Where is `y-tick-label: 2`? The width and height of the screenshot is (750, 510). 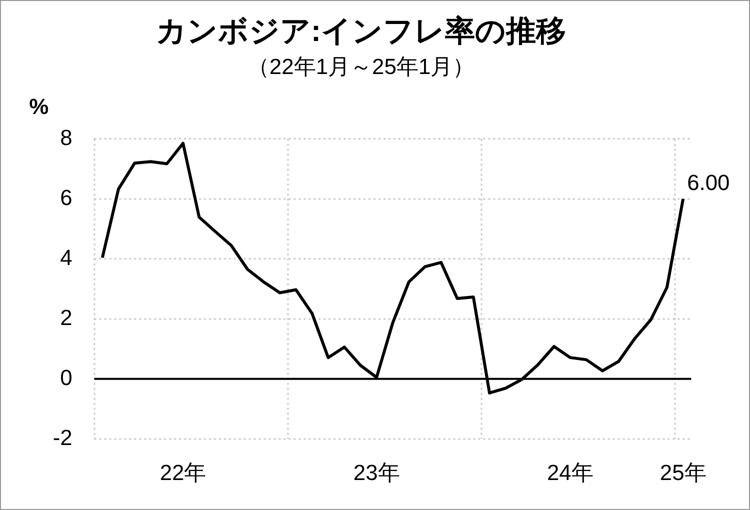
y-tick-label: 2 is located at coordinates (66, 317).